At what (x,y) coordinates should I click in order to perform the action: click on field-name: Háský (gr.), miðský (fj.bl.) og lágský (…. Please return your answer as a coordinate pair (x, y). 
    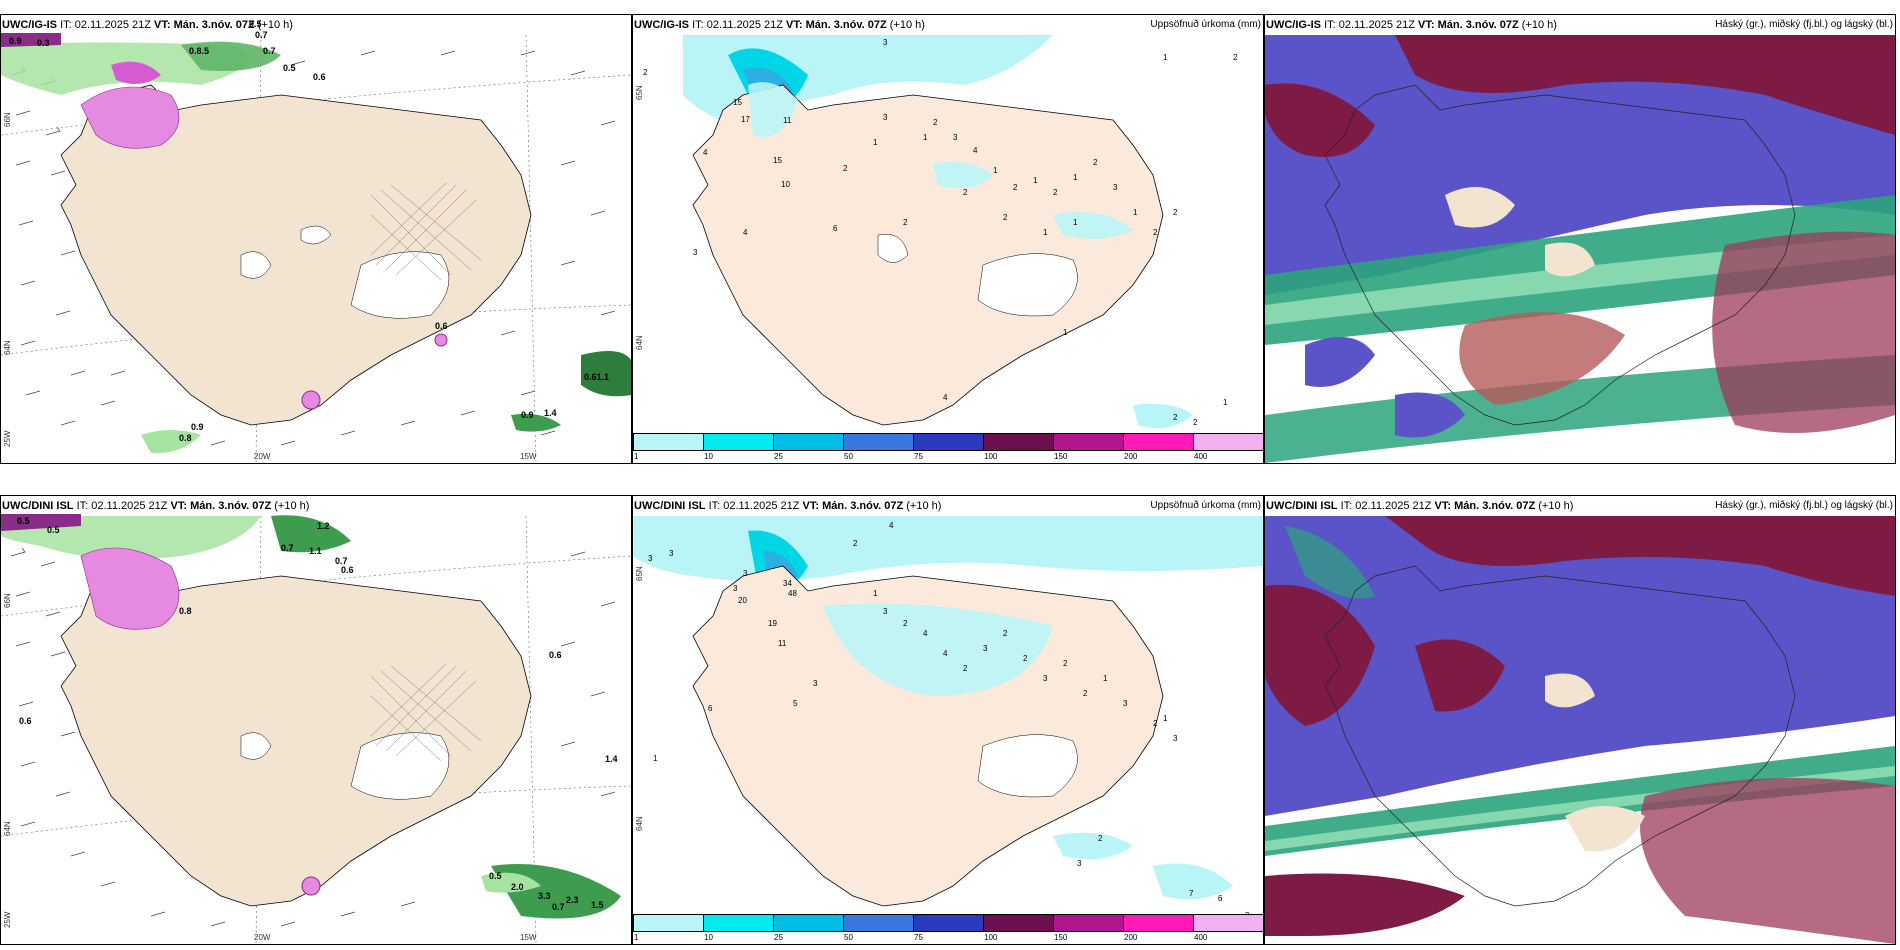
    Looking at the image, I should click on (1804, 505).